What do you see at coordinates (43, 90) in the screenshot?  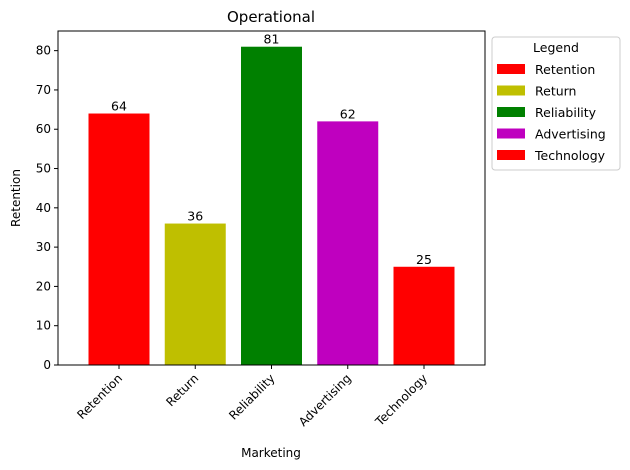 I see `y-tick-label: 70` at bounding box center [43, 90].